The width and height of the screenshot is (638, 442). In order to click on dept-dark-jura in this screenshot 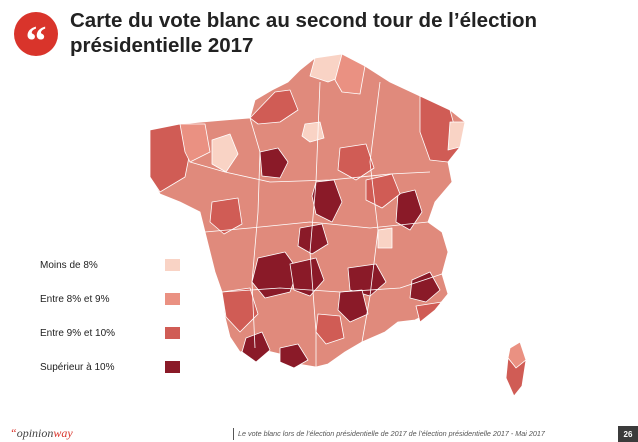, I will do `click(409, 210)`.